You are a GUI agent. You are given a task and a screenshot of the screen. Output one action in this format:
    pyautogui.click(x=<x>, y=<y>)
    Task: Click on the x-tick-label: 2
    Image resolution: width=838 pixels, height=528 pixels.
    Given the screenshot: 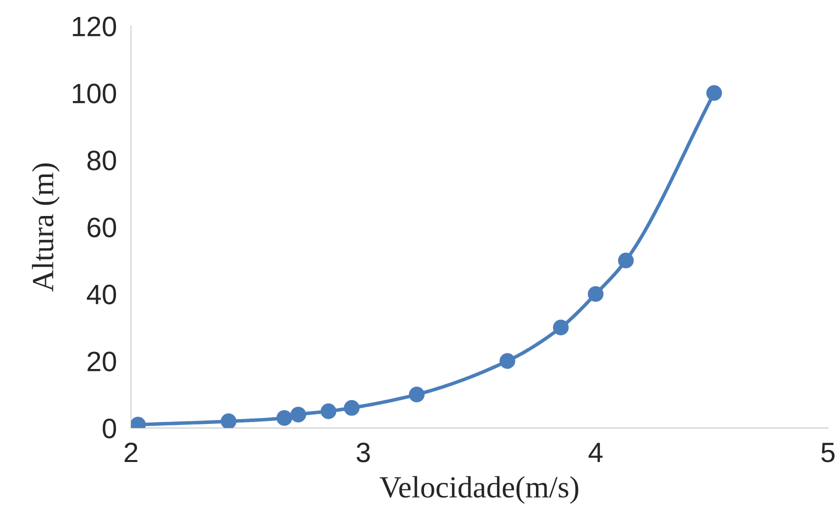 What is the action you would take?
    pyautogui.click(x=131, y=452)
    